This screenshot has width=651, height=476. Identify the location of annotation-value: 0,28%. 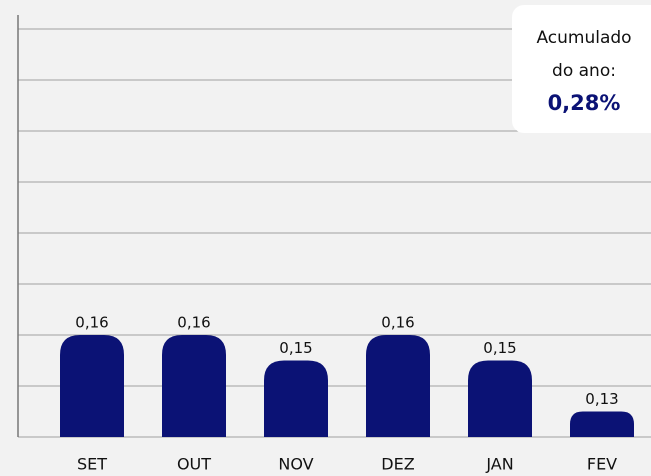
(584, 103).